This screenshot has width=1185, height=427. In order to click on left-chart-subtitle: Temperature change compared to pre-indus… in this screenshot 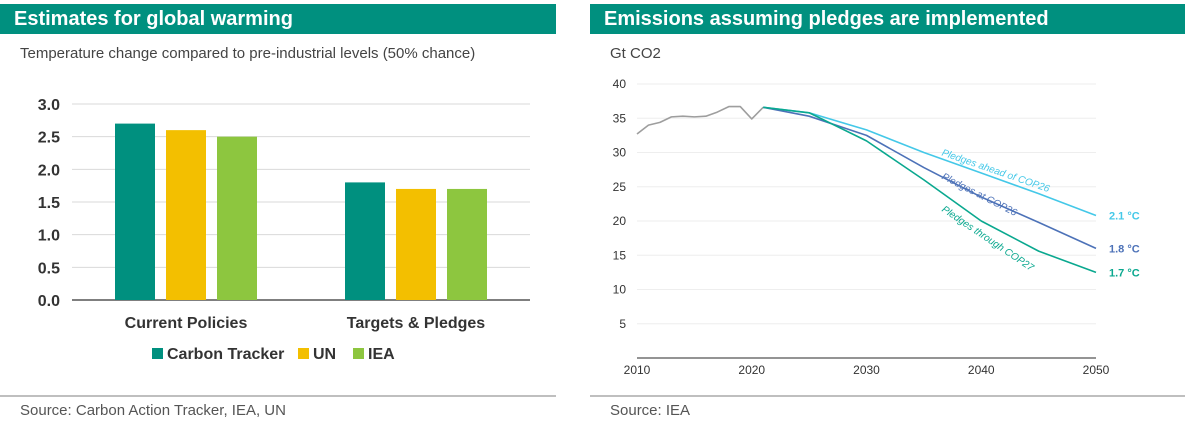, I will do `click(248, 53)`.